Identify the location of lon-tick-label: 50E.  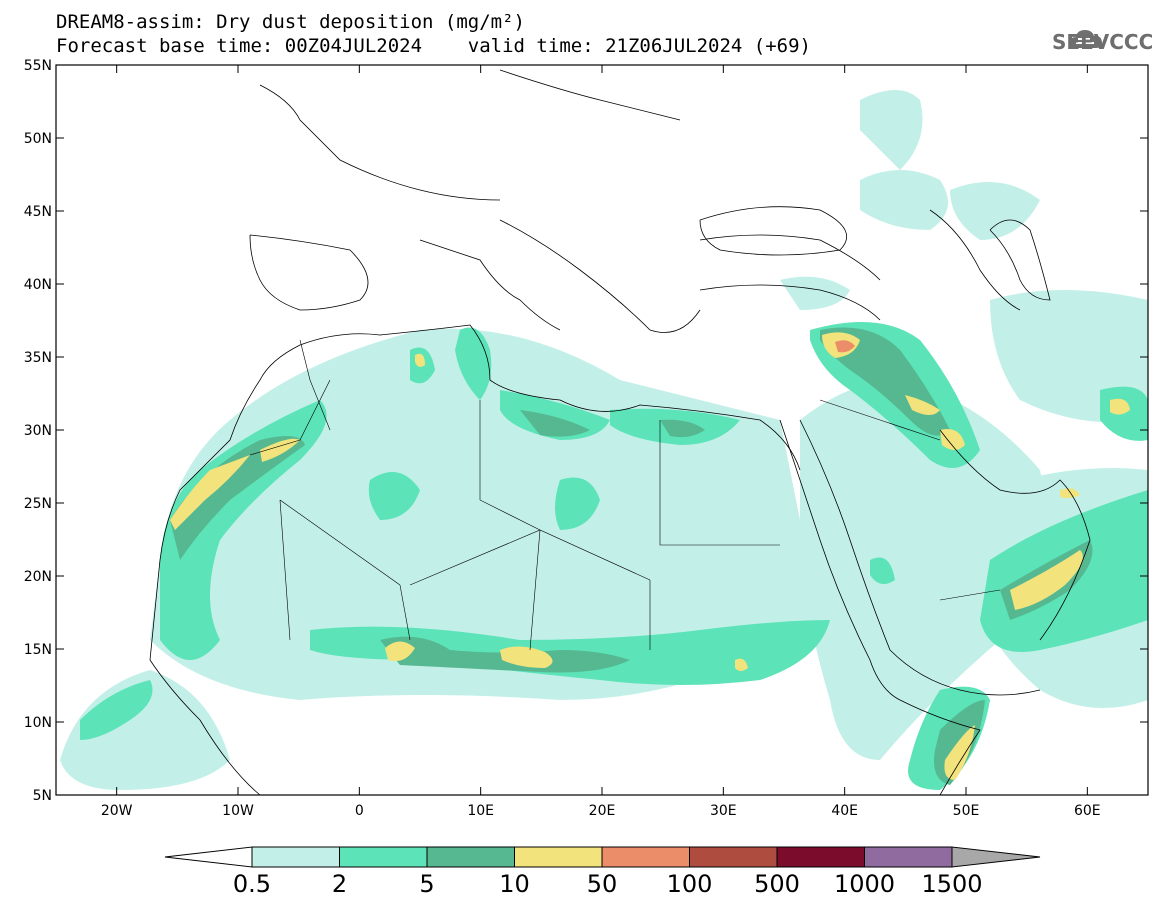
(966, 811).